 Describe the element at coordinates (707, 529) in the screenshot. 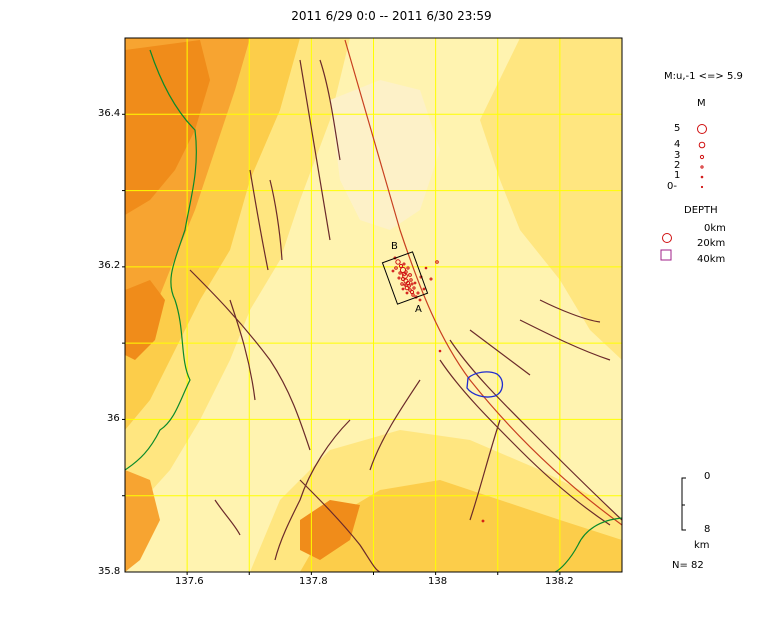

I see `scale-bottom-label: 8` at that location.